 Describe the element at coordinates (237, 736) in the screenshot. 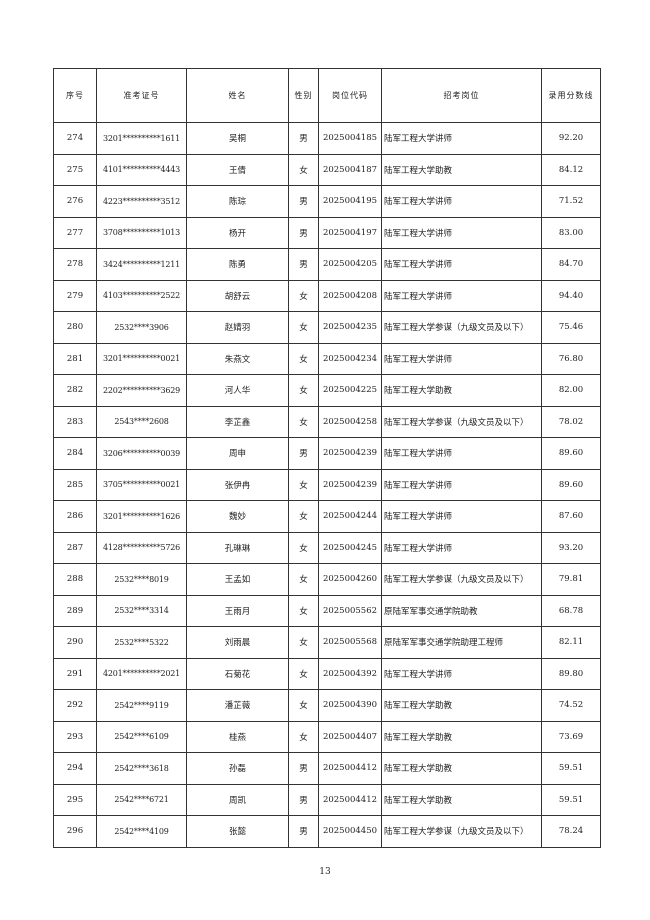

I see `cell-name: 桂燕` at that location.